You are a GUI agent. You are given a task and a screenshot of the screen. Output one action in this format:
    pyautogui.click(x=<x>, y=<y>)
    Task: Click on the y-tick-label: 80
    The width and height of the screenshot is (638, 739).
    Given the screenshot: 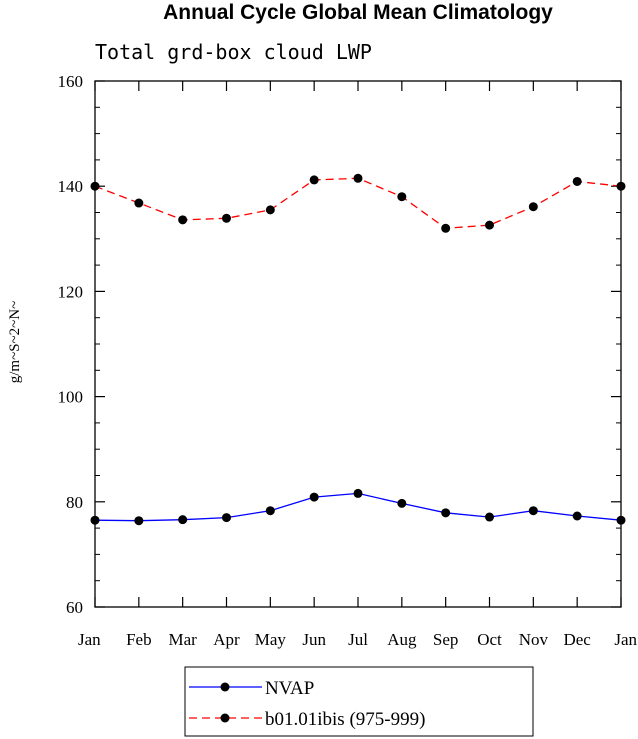 What is the action you would take?
    pyautogui.click(x=74, y=502)
    